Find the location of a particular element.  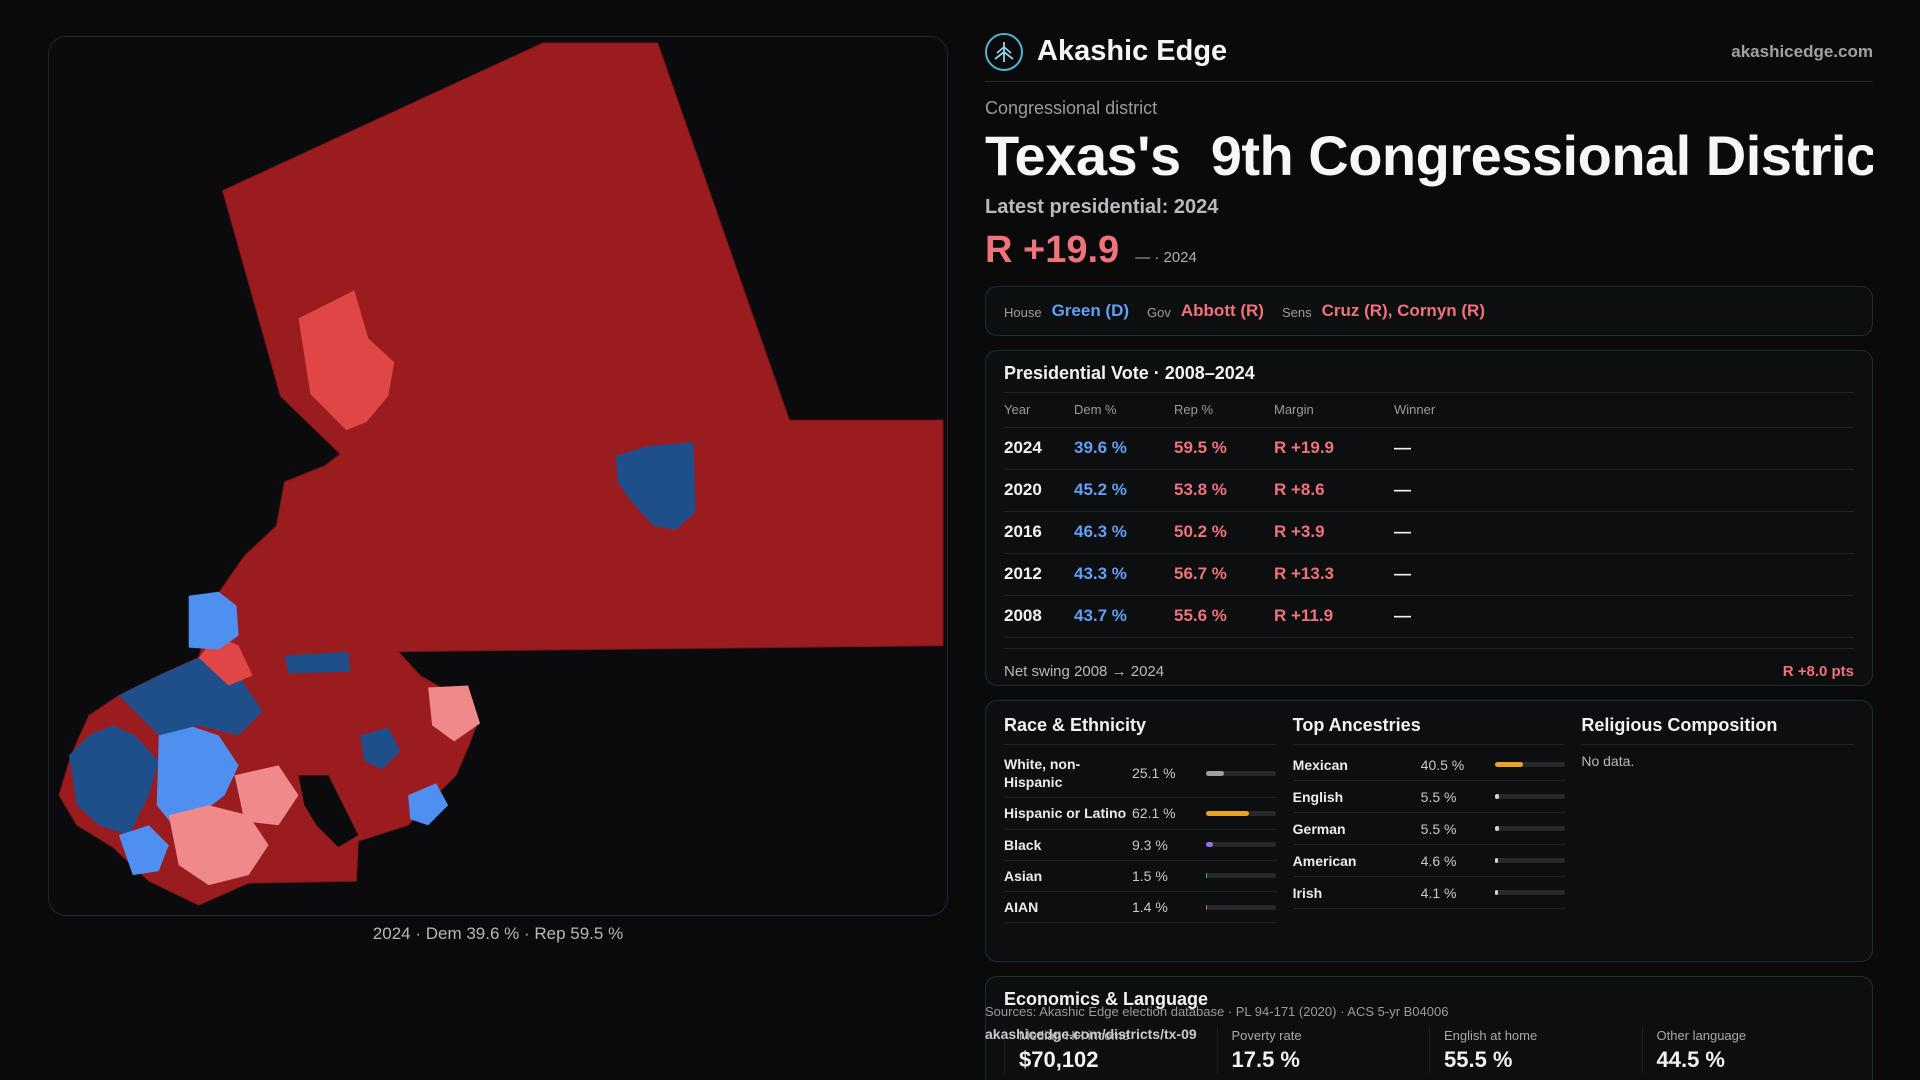

brand-name: Akashic Edge is located at coordinates (1132, 51).